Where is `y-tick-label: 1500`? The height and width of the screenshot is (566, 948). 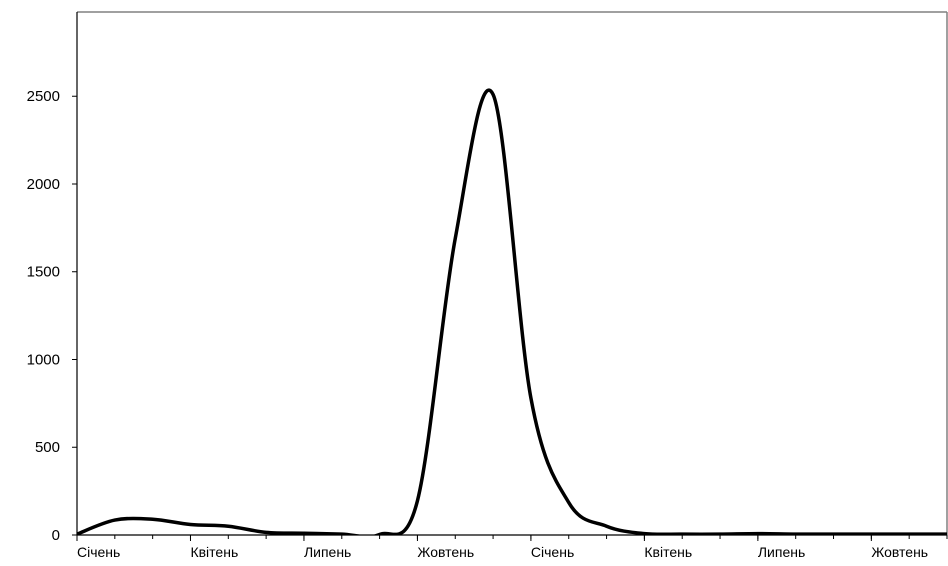 y-tick-label: 1500 is located at coordinates (43, 272).